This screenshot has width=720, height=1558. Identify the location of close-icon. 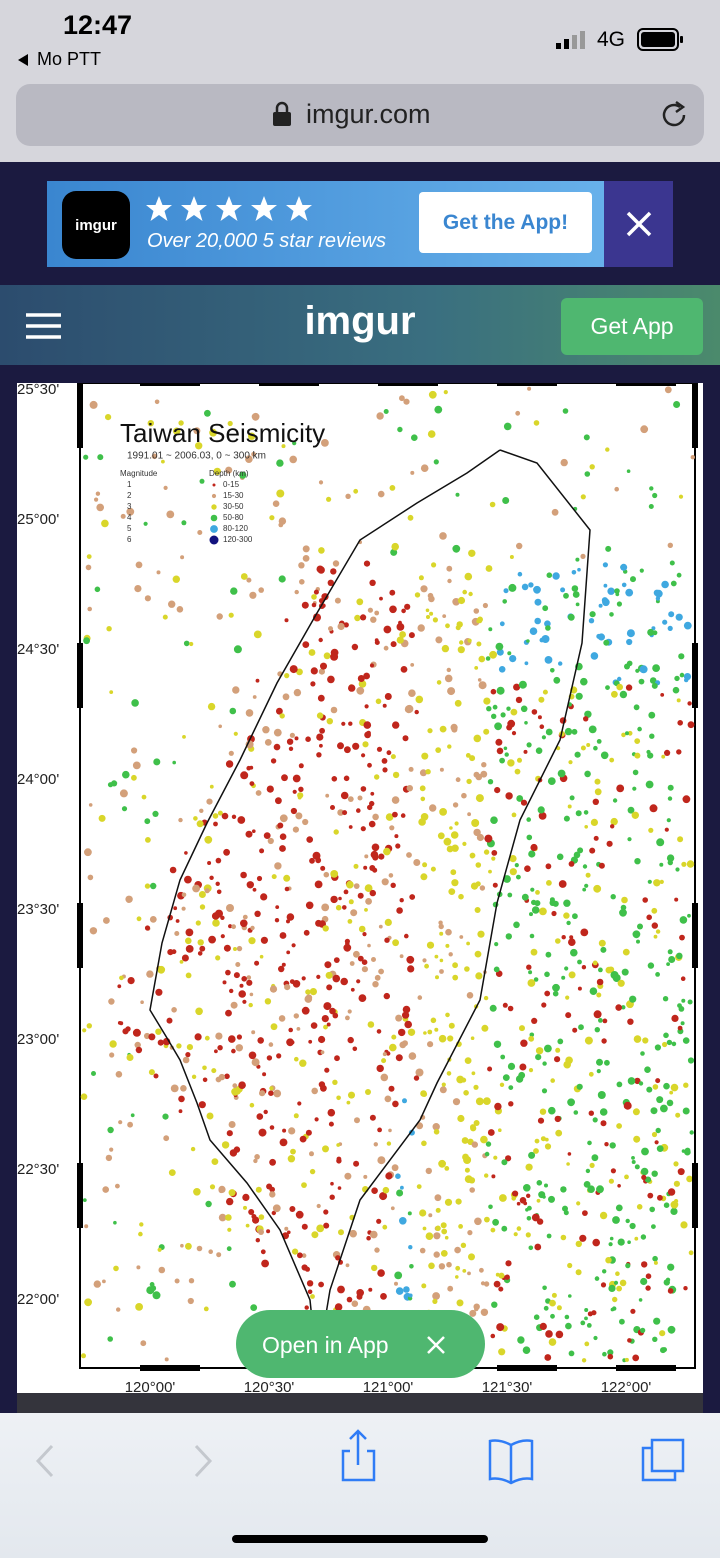
(436, 1345).